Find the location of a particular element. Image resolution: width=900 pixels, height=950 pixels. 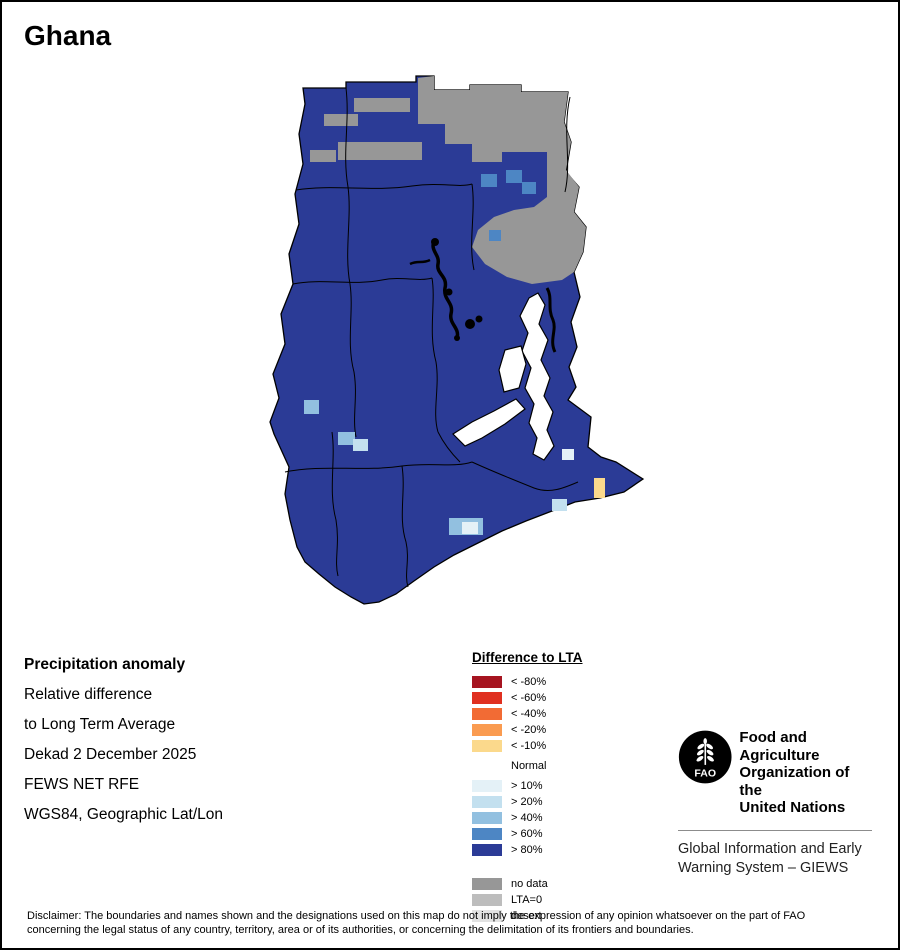

legend-label: < -80% is located at coordinates (529, 682).